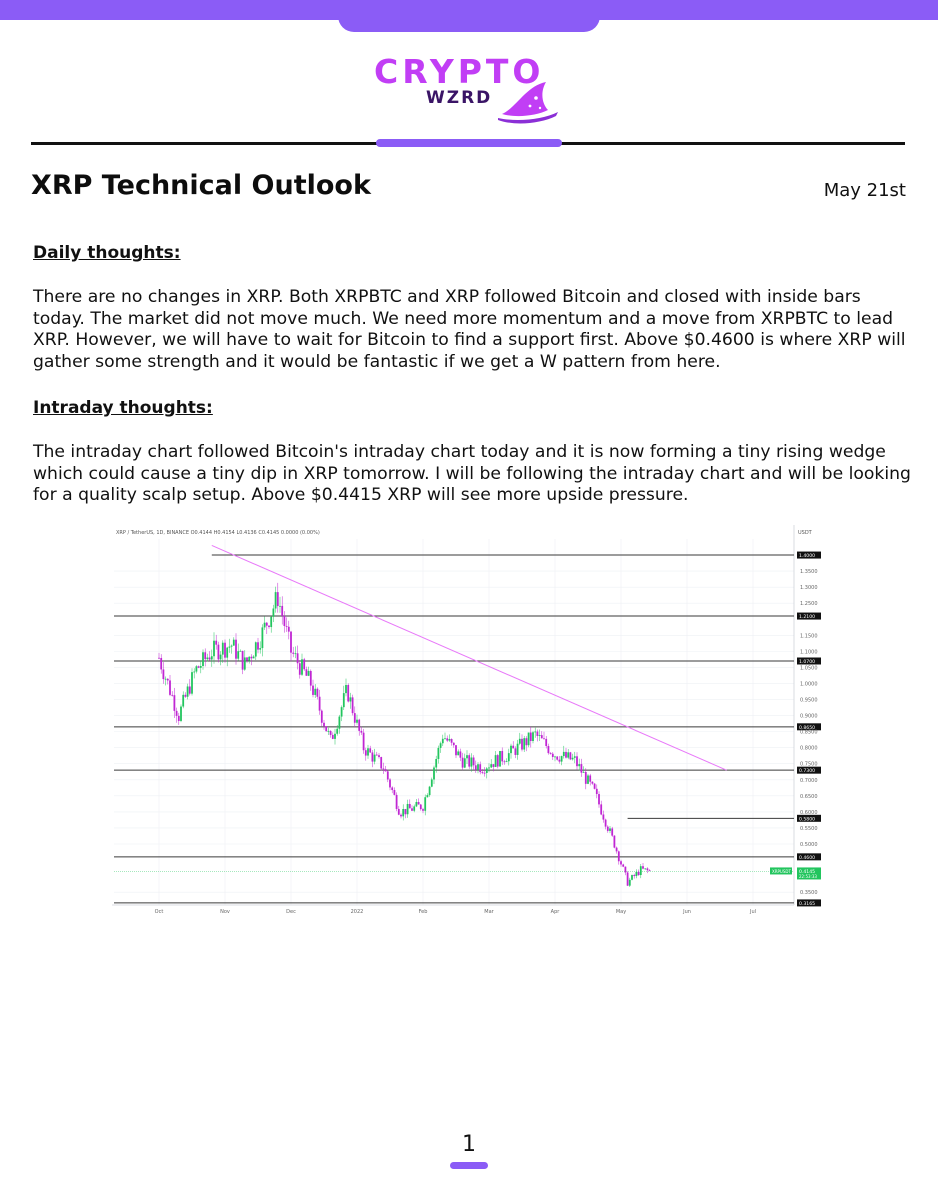 This screenshot has width=938, height=1200. Describe the element at coordinates (686, 912) in the screenshot. I see `time-tick-label: Jun` at that location.